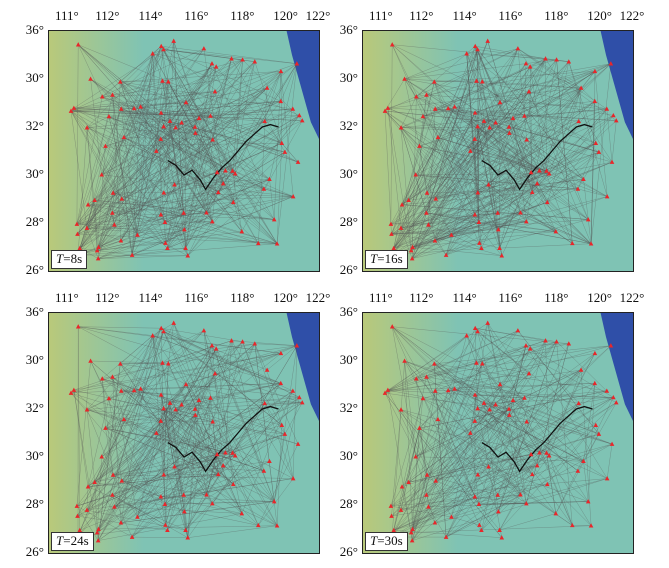  Describe the element at coordinates (348, 269) in the screenshot. I see `lat-tick-label: 26°` at that location.